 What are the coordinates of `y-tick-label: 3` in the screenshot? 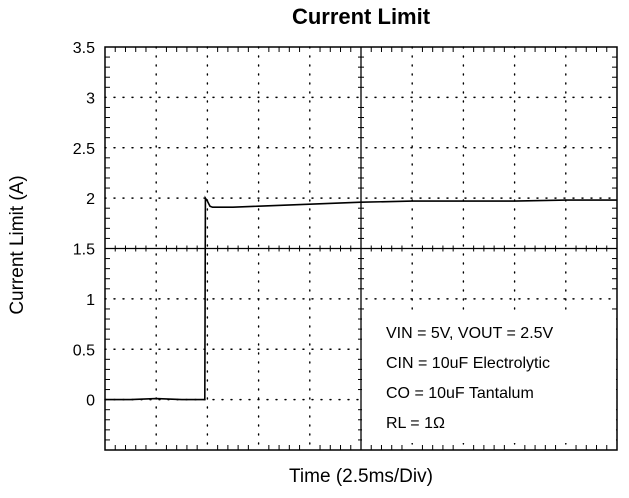 It's located at (90, 98).